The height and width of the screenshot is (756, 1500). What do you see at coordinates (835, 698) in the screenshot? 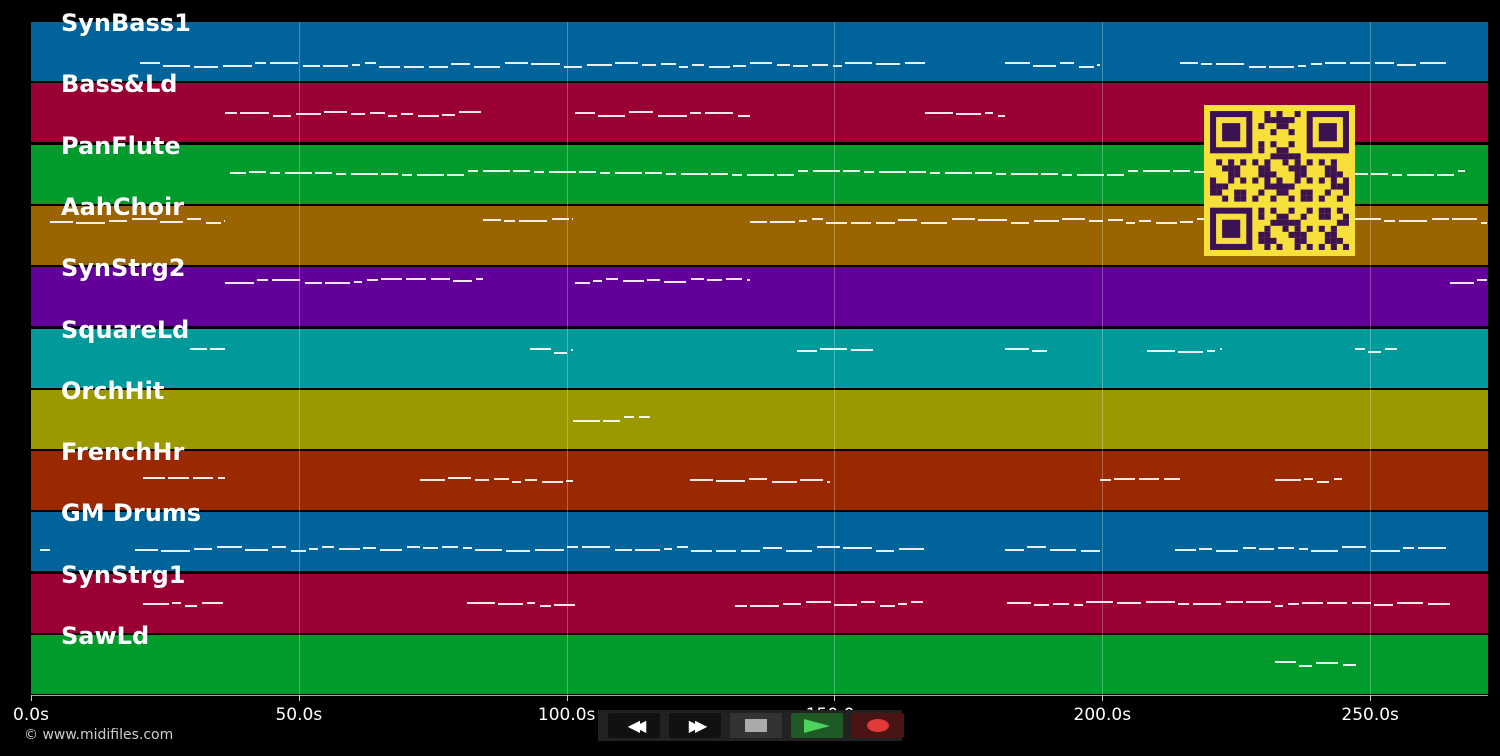
I see `axis-tick` at bounding box center [835, 698].